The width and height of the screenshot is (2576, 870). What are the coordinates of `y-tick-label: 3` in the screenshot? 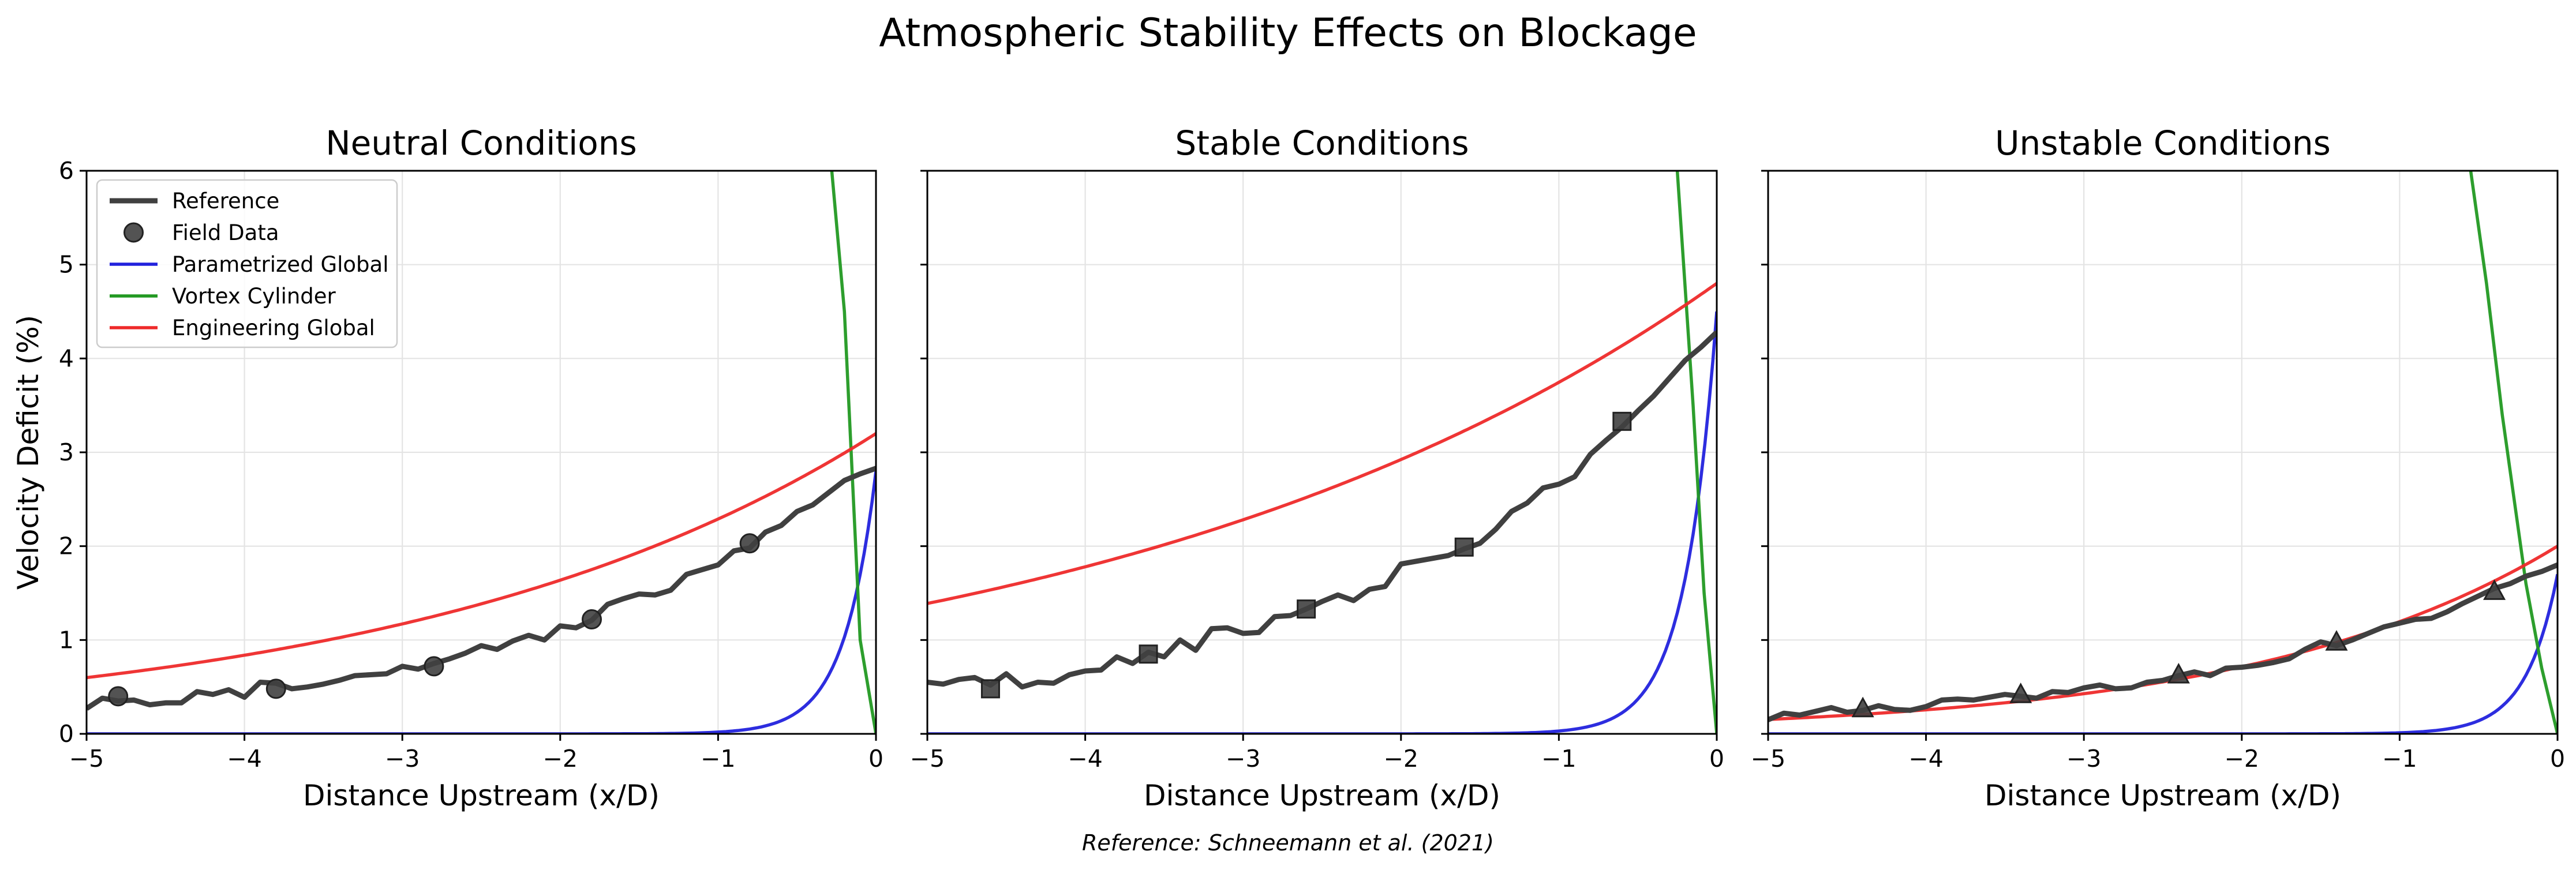 It's located at (66, 452).